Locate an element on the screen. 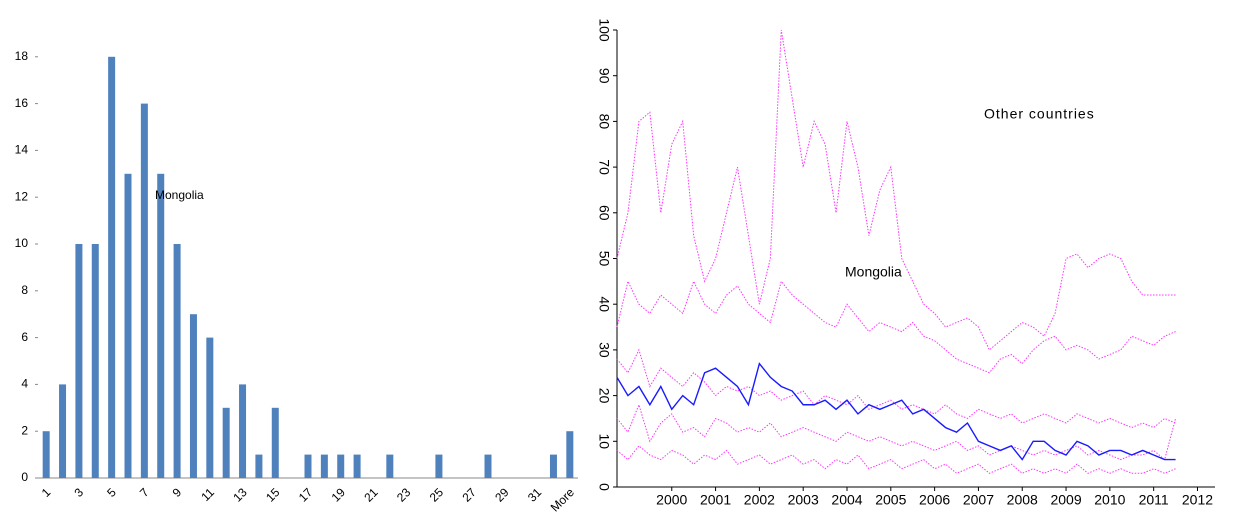  x-tick-label: 17 is located at coordinates (306, 495).